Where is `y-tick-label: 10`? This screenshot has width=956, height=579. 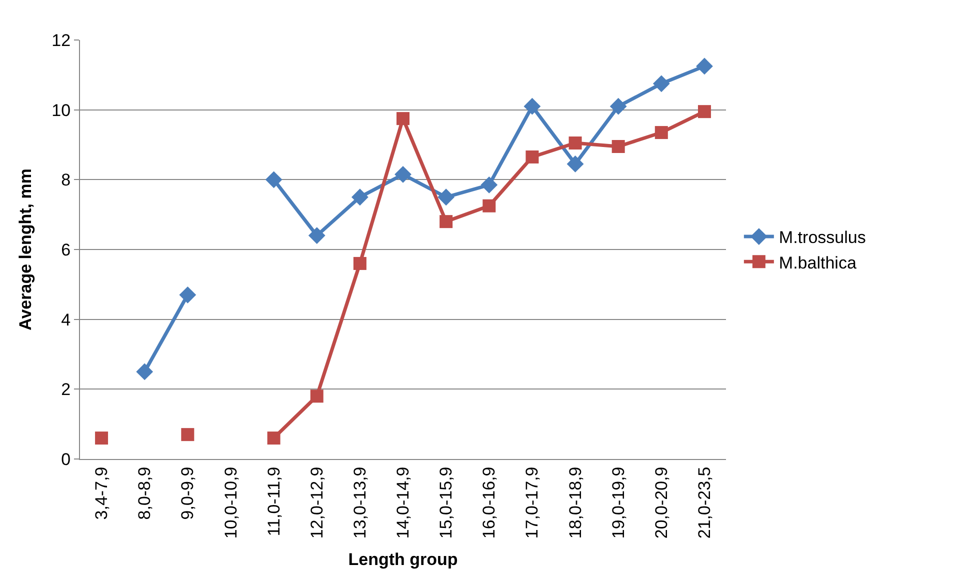 y-tick-label: 10 is located at coordinates (61, 110).